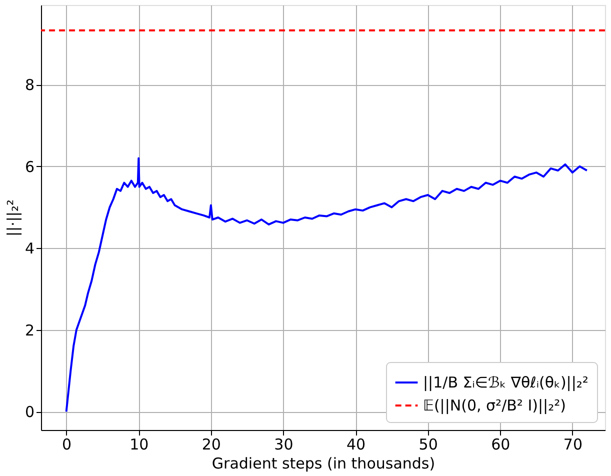 This screenshot has height=476, width=611. I want to click on legend-label: ||1/B Σᵢ∈ℬₖ ∇θℓᵢ(θₖ)||₂², so click(505, 383).